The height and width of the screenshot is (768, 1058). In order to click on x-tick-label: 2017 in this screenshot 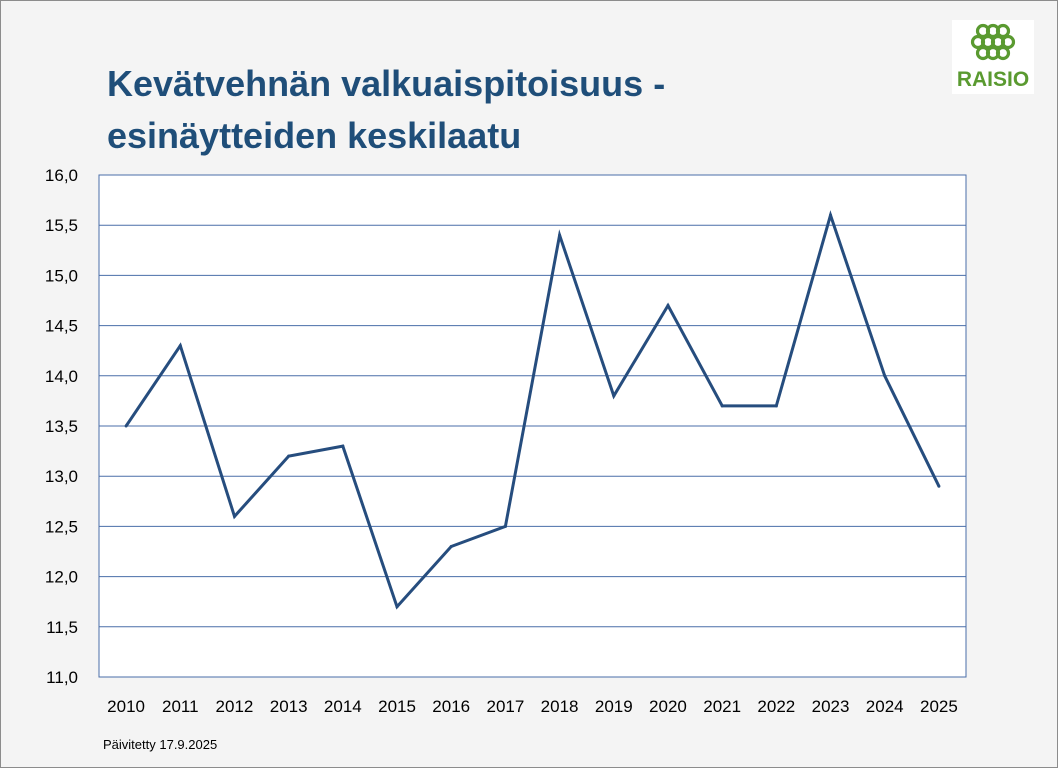, I will do `click(505, 706)`.